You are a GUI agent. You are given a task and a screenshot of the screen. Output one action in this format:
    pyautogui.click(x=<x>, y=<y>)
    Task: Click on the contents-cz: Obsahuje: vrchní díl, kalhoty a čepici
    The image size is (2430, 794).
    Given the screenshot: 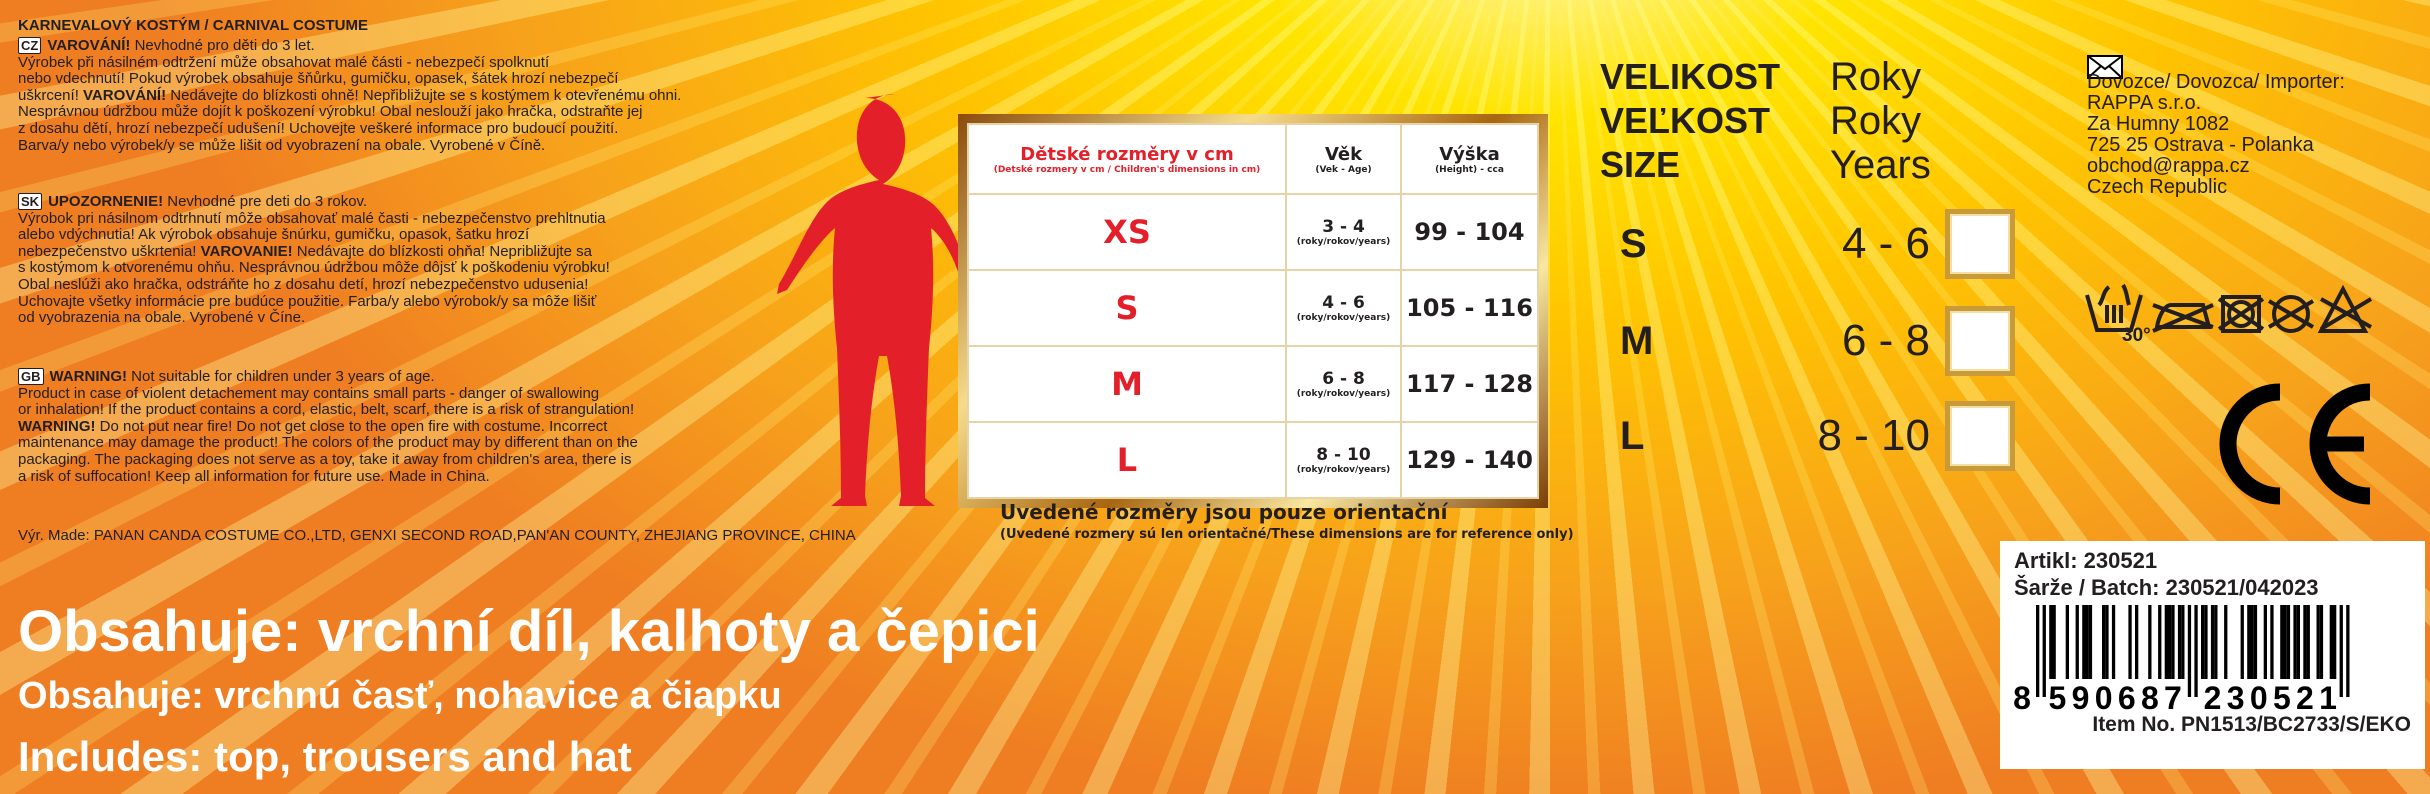 What is the action you would take?
    pyautogui.click(x=529, y=631)
    